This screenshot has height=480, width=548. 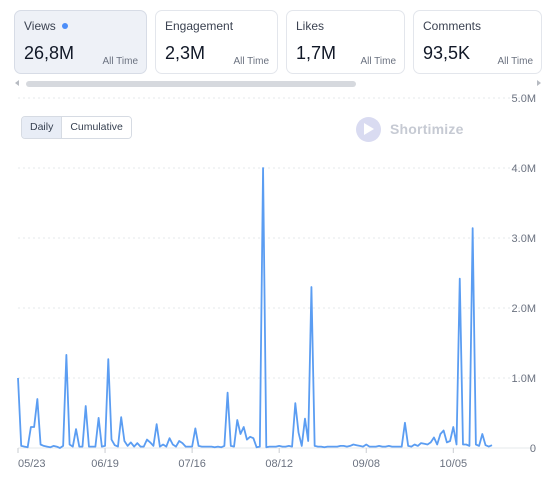 I want to click on view-mode-toggle: Daily Cumulative, so click(x=76, y=127).